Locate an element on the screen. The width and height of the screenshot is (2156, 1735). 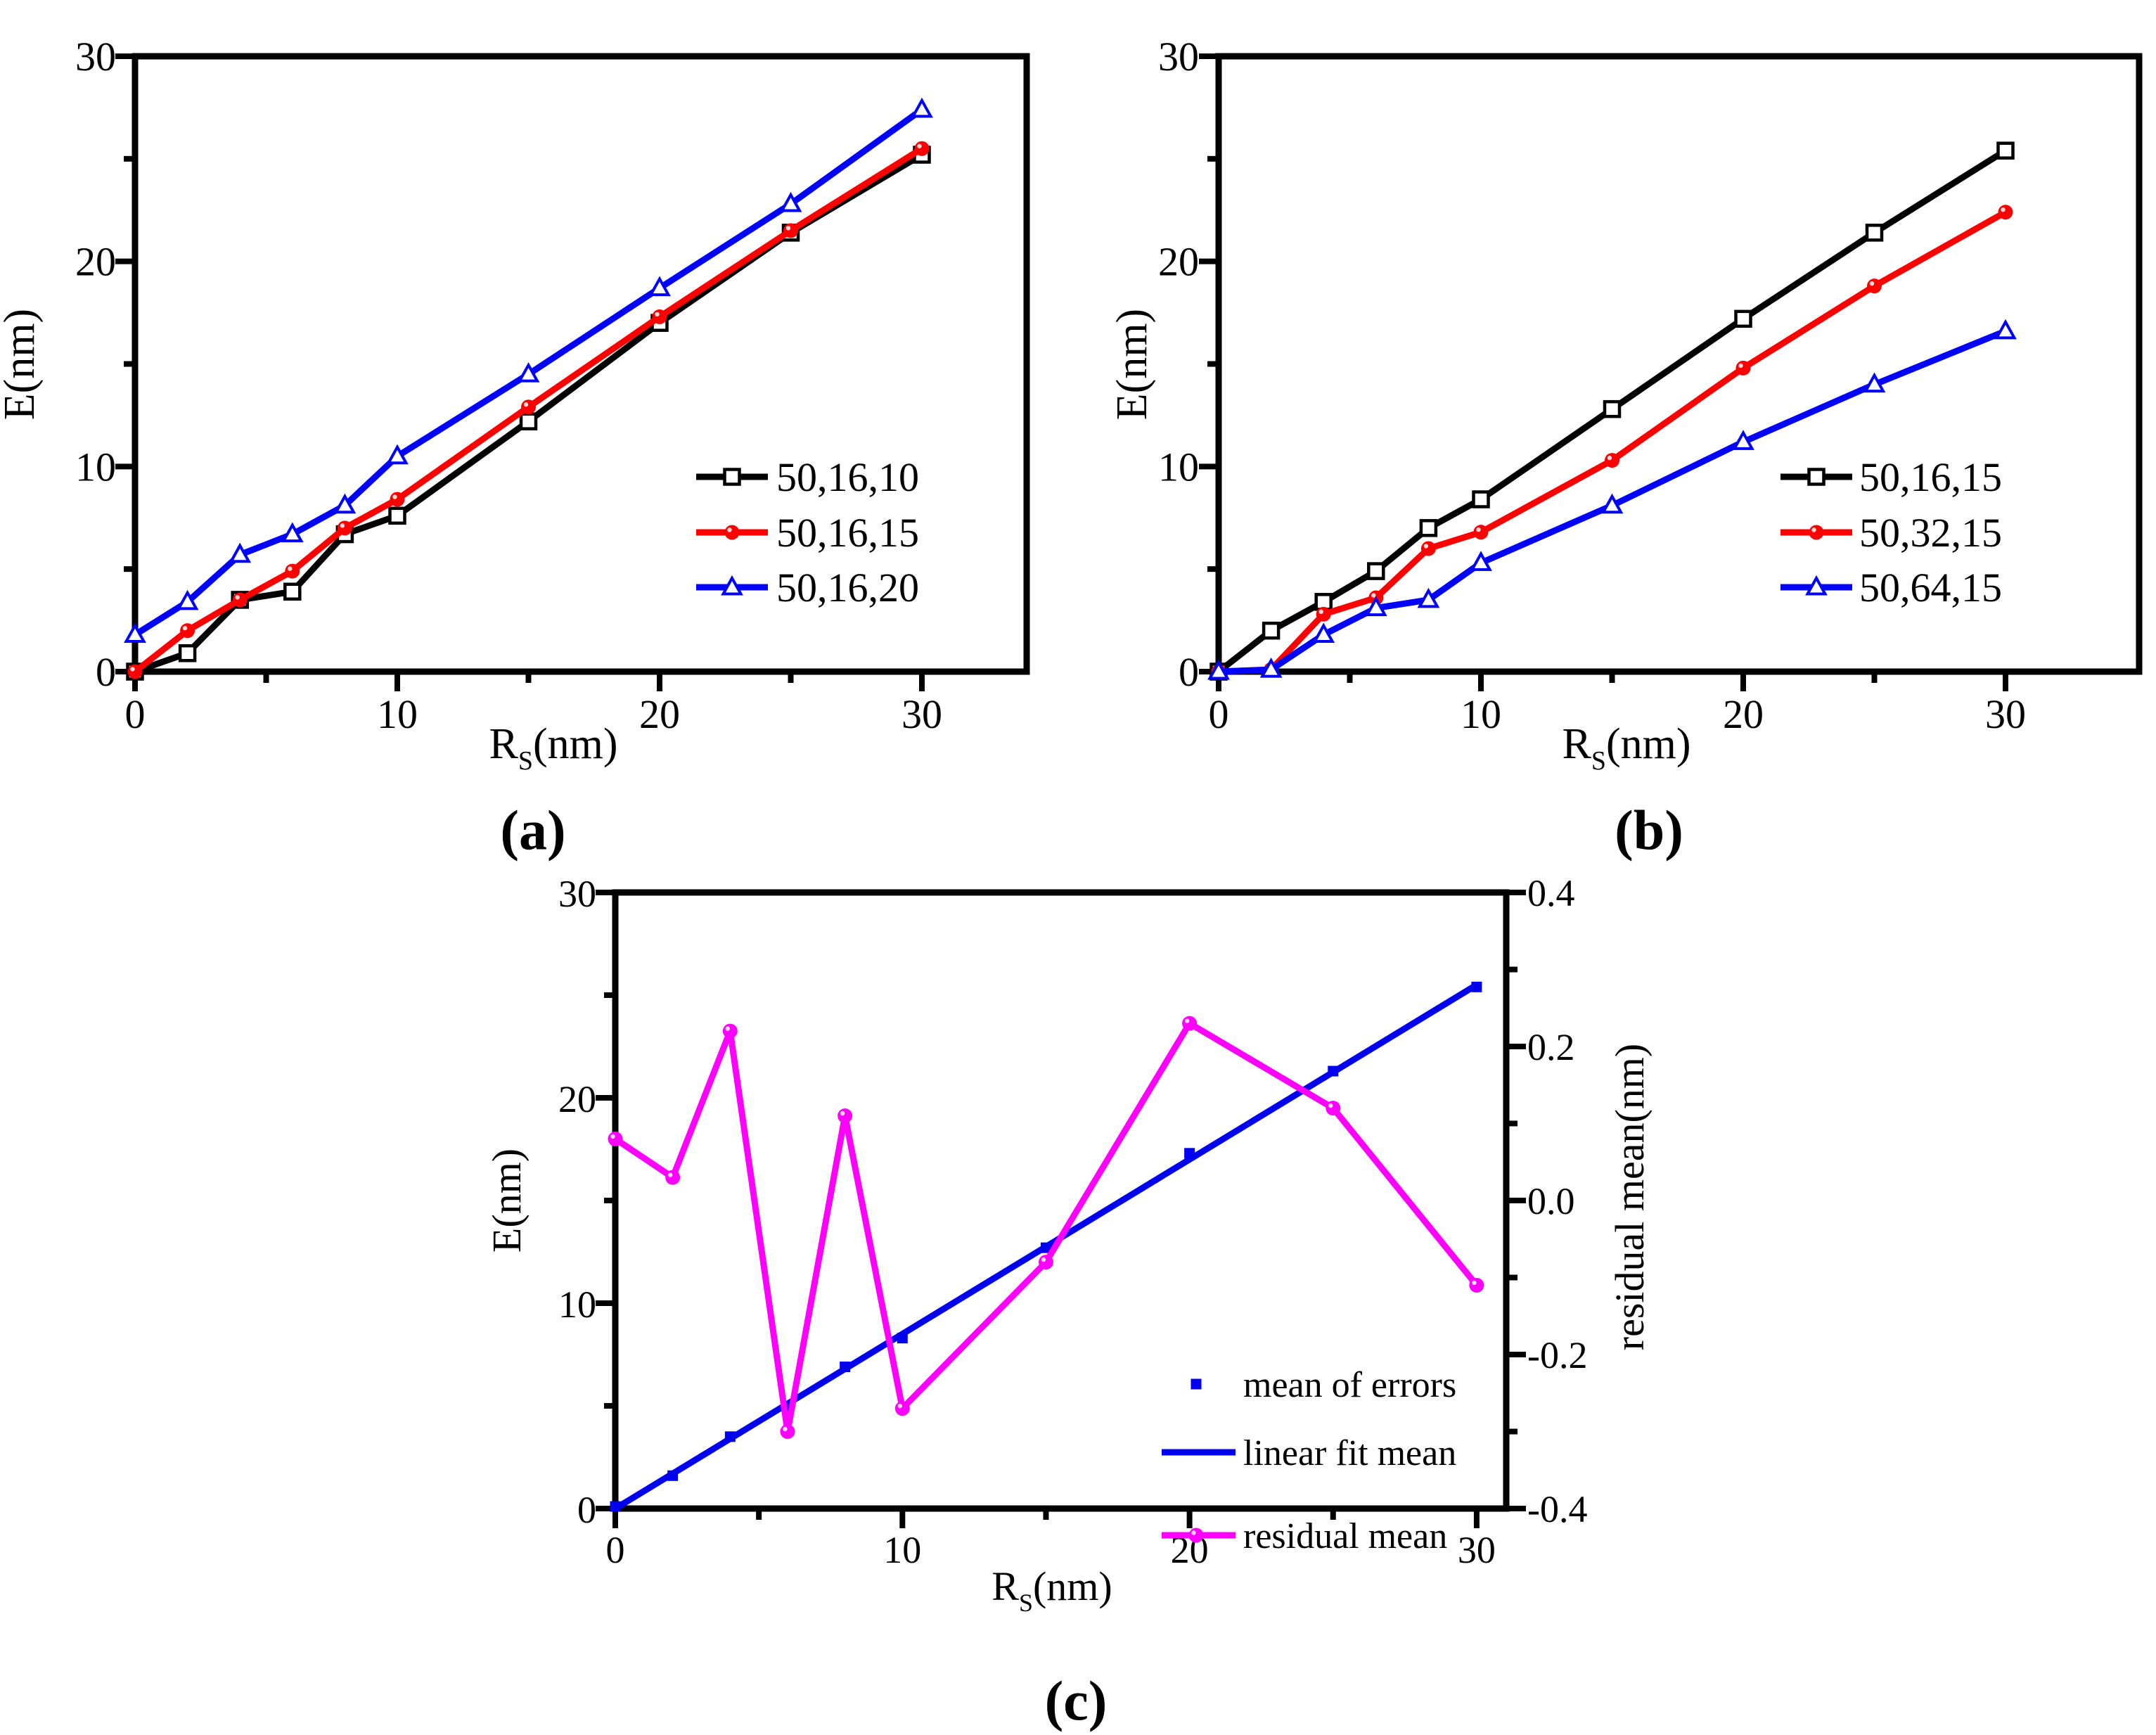
chart-c-y2-tick-label: 0.4 is located at coordinates (1551, 893).